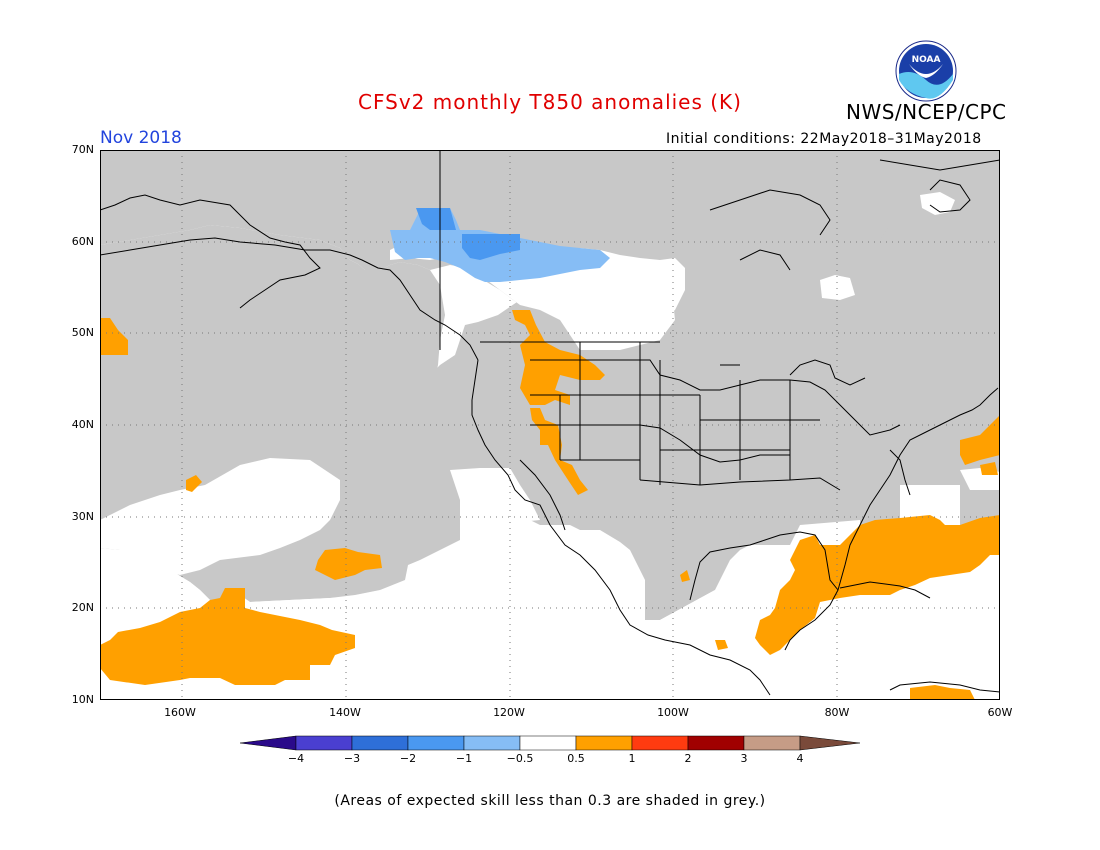  What do you see at coordinates (82, 699) in the screenshot?
I see `lat-label: 10N` at bounding box center [82, 699].